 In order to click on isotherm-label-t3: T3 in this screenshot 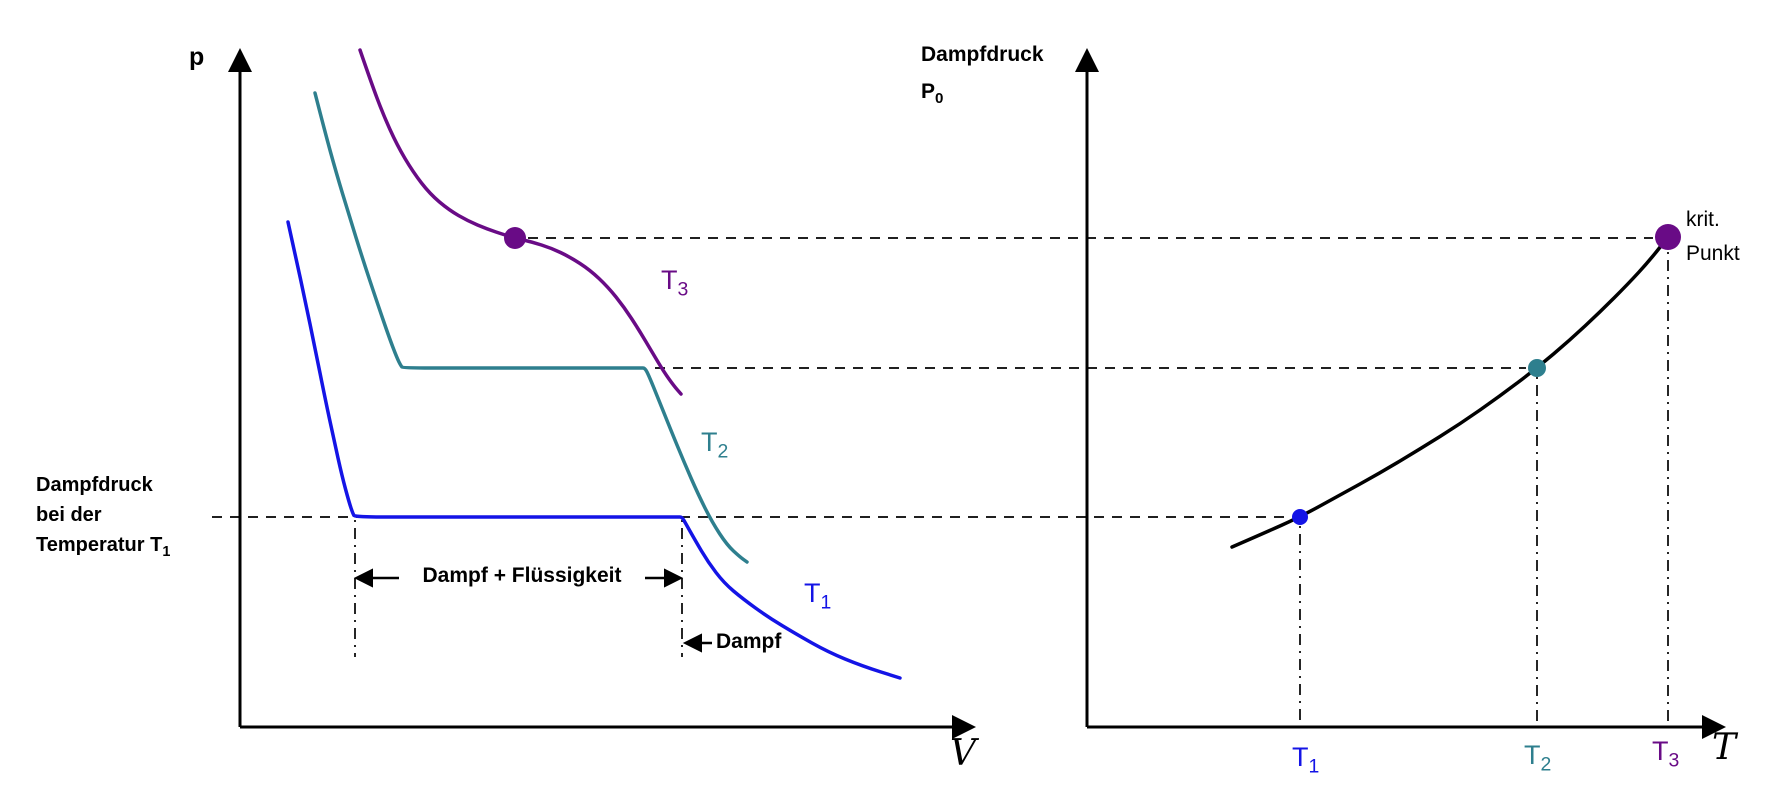, I will do `click(675, 283)`.